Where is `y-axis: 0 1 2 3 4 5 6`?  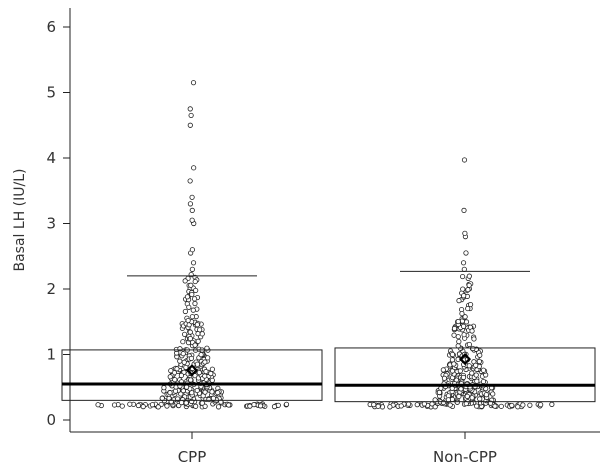 y-axis: 0 1 2 3 4 5 6 is located at coordinates (58, 223).